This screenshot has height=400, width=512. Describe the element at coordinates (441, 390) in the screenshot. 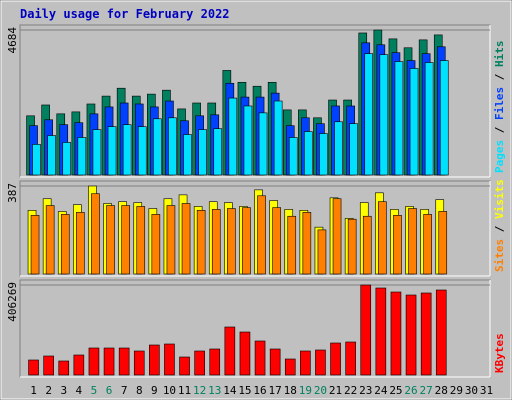

I see `x-tick-label: 28` at that location.